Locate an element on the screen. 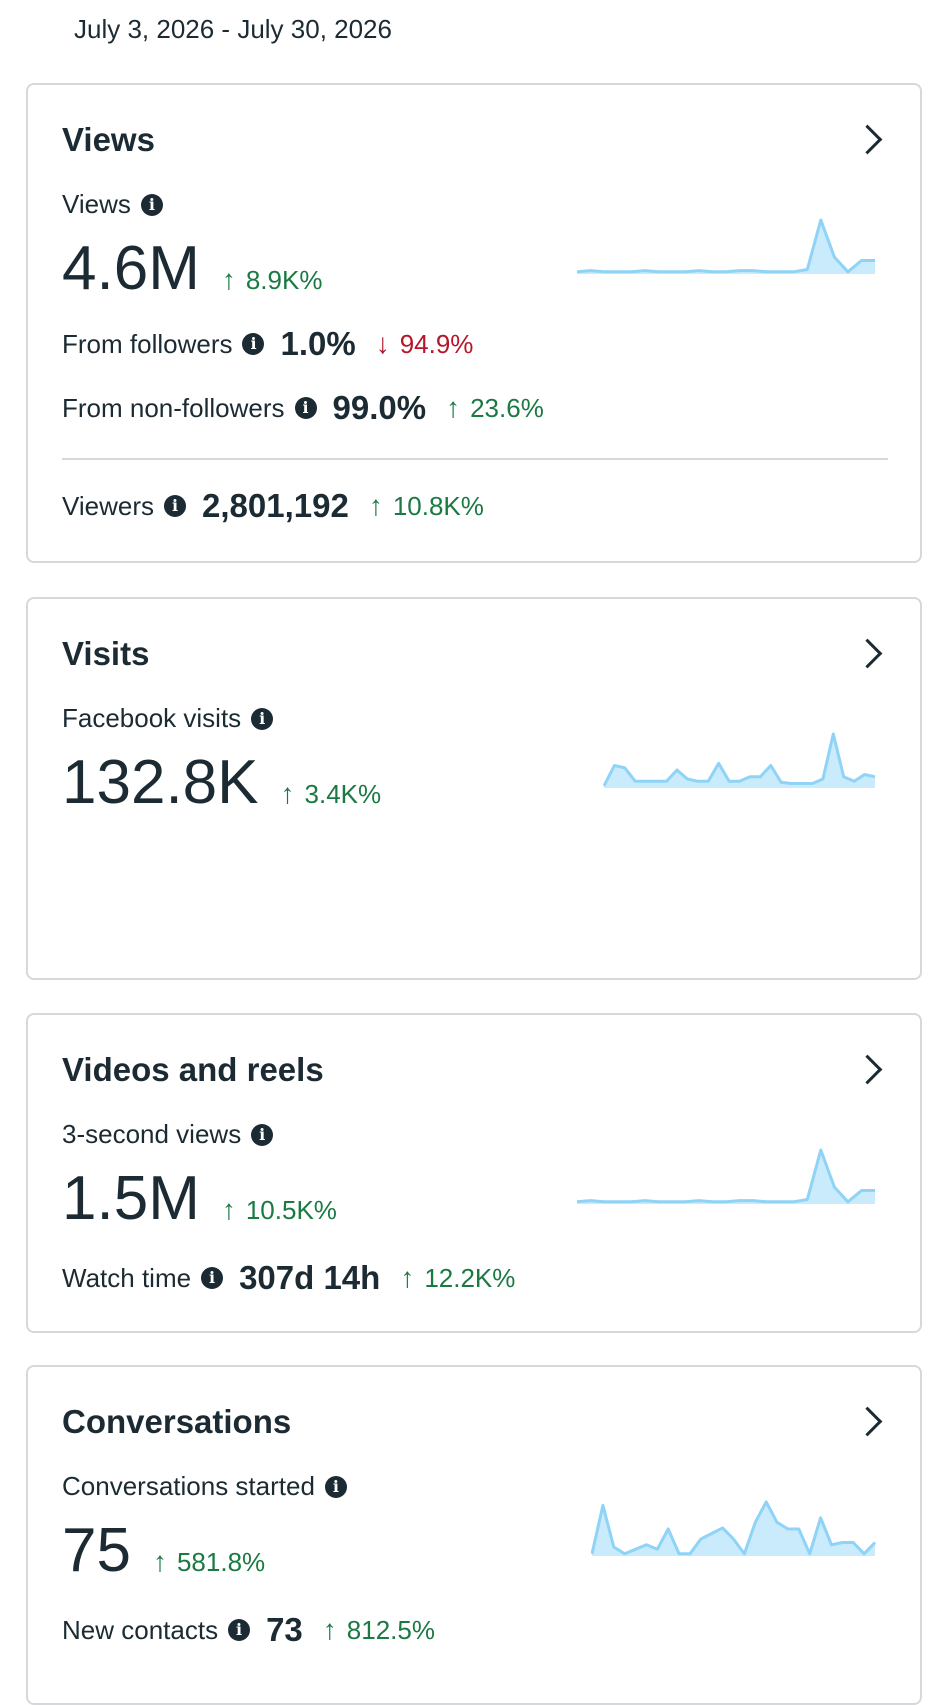 This screenshot has width=941, height=1705. conversations-sparkline-line is located at coordinates (733, 1528).